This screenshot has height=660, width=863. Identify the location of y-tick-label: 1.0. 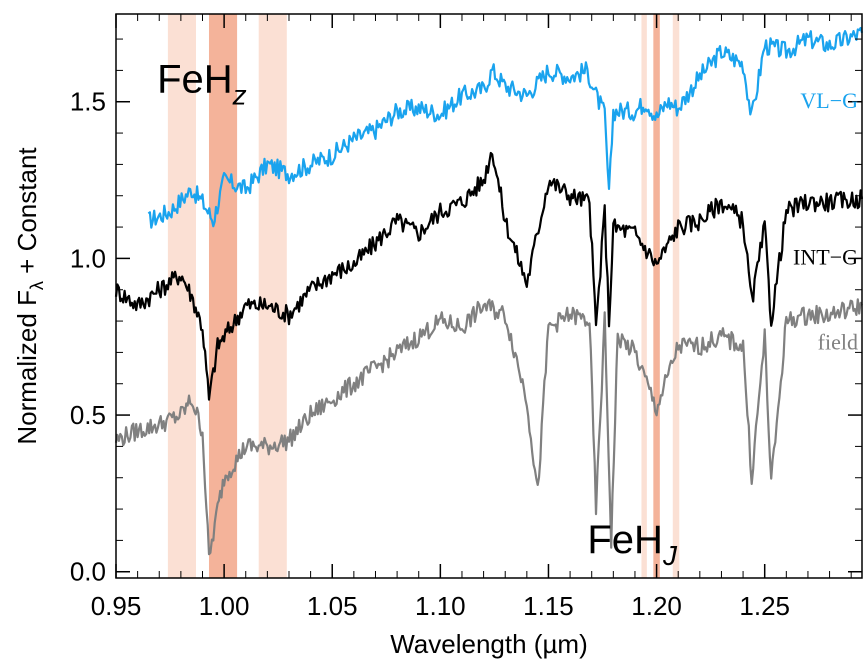
(88, 258).